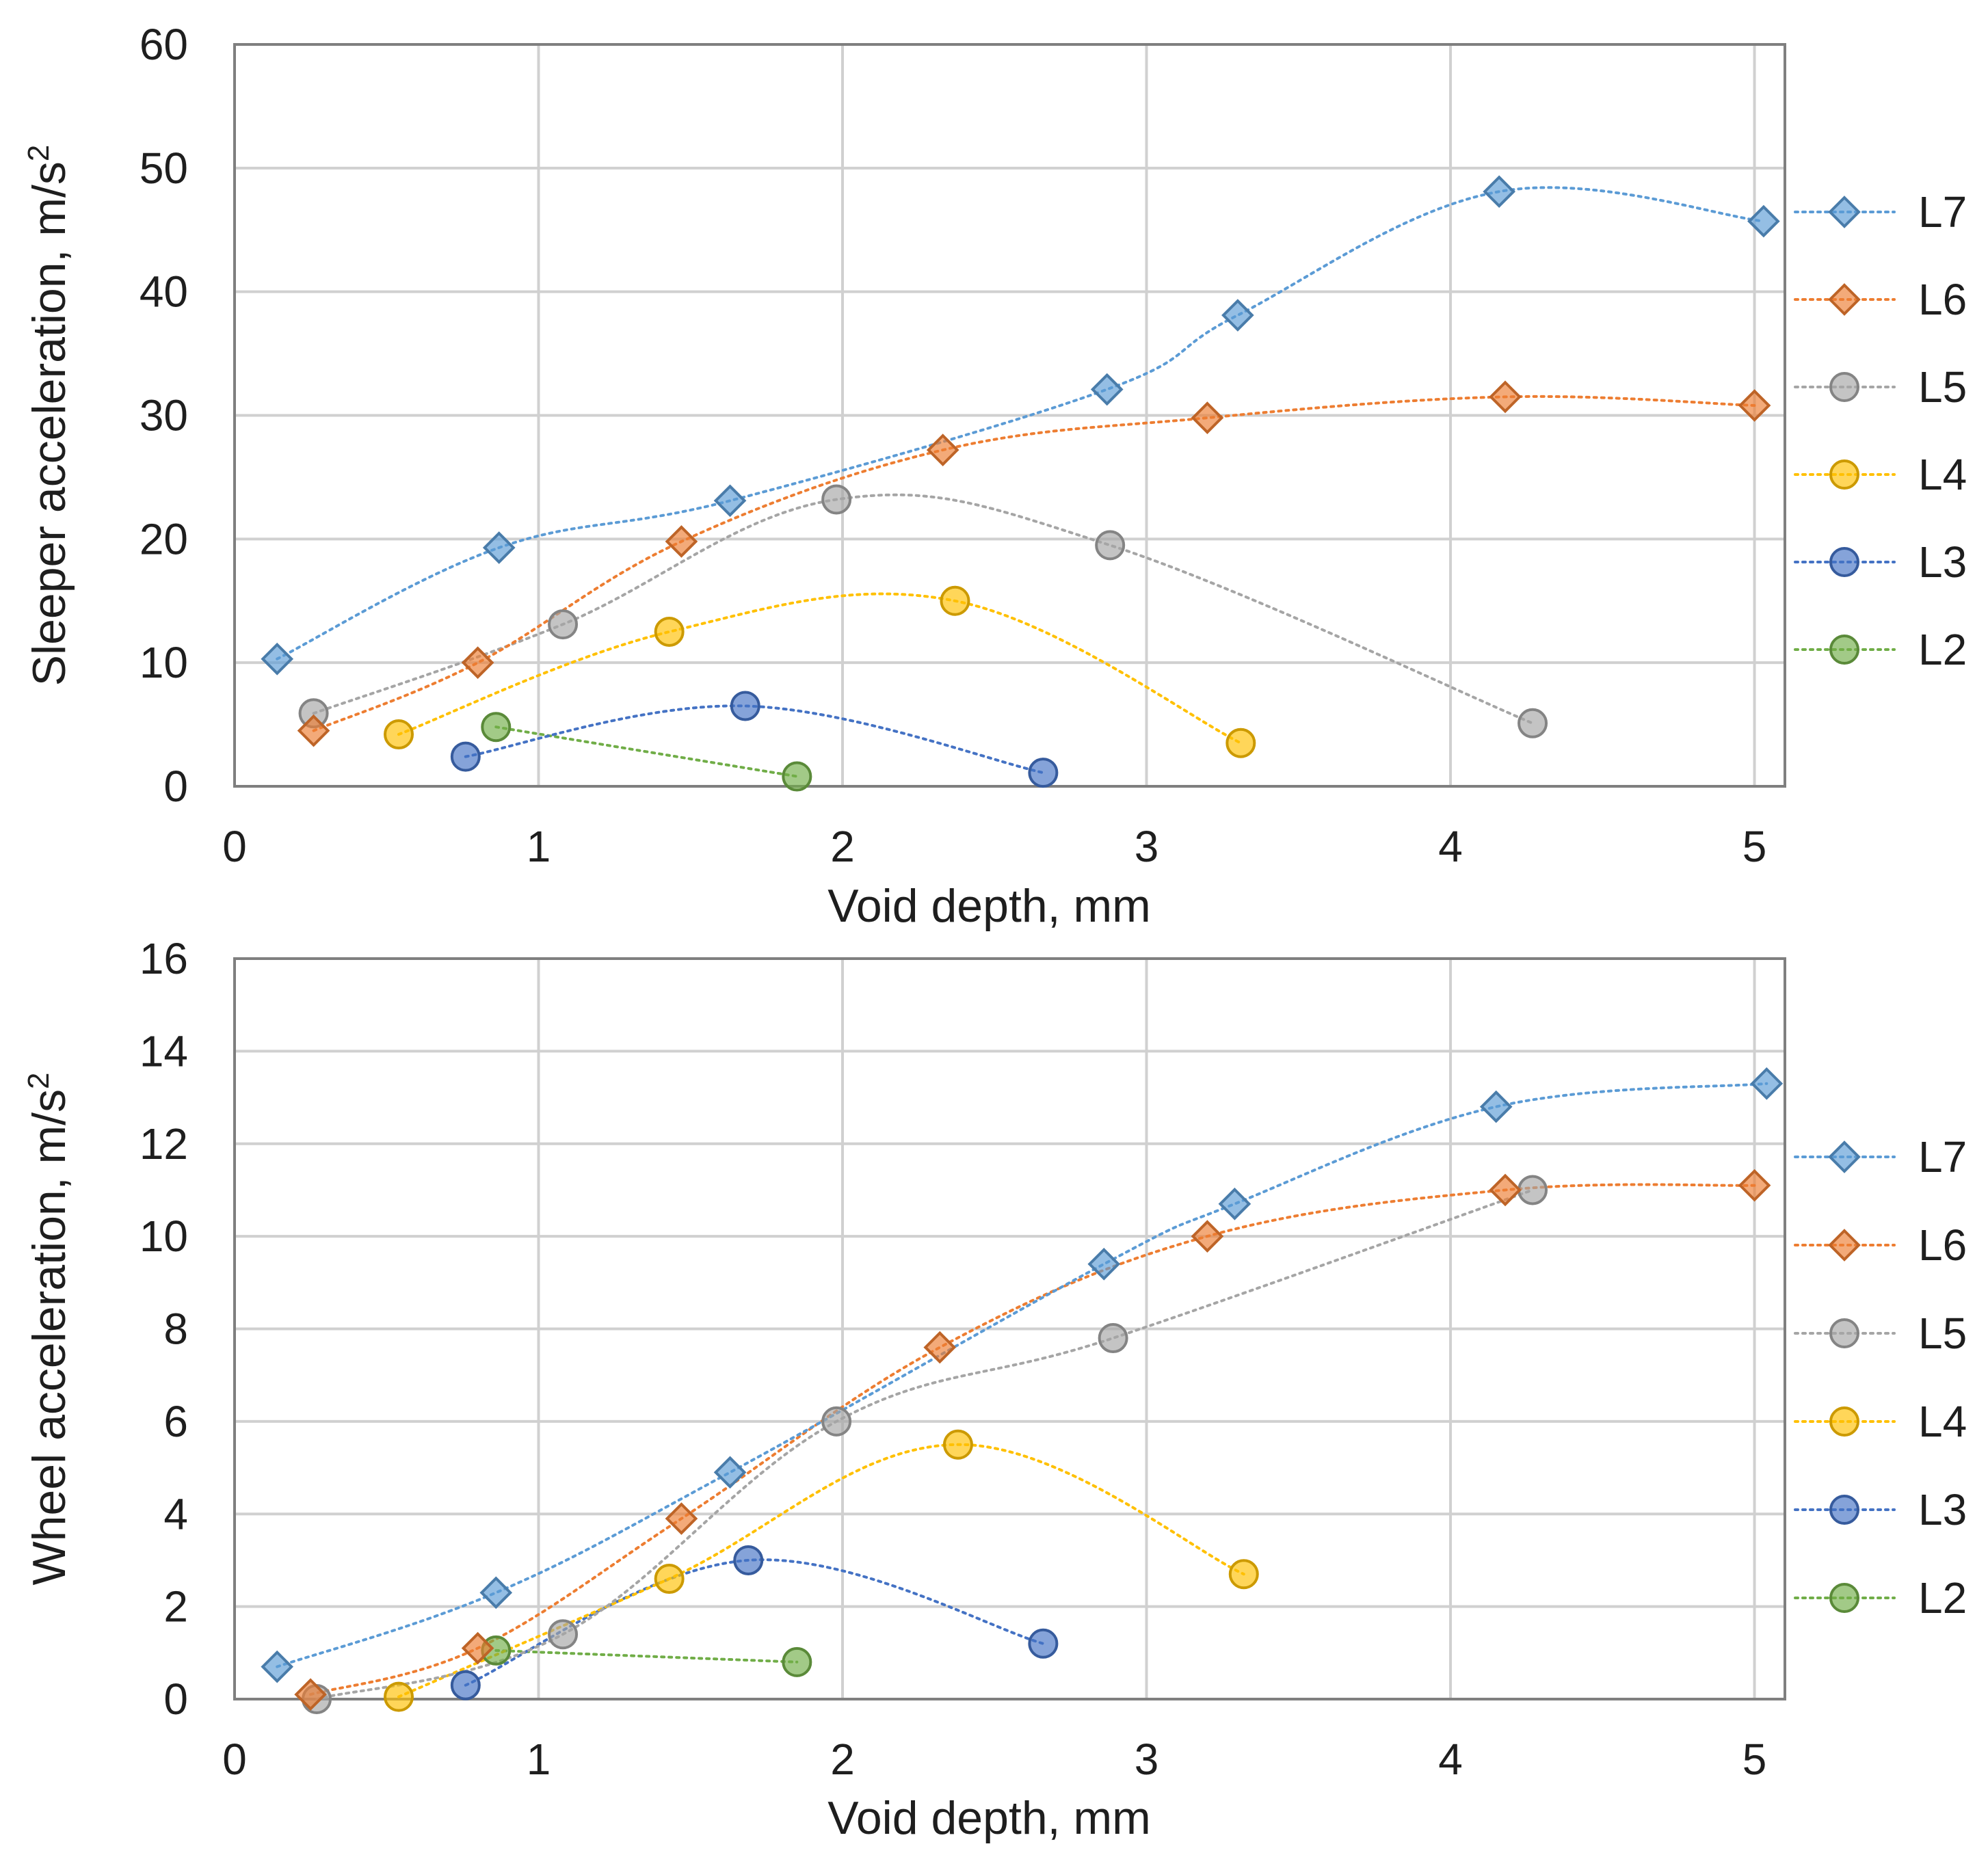  I want to click on series-line-L6, so click(1034, 563).